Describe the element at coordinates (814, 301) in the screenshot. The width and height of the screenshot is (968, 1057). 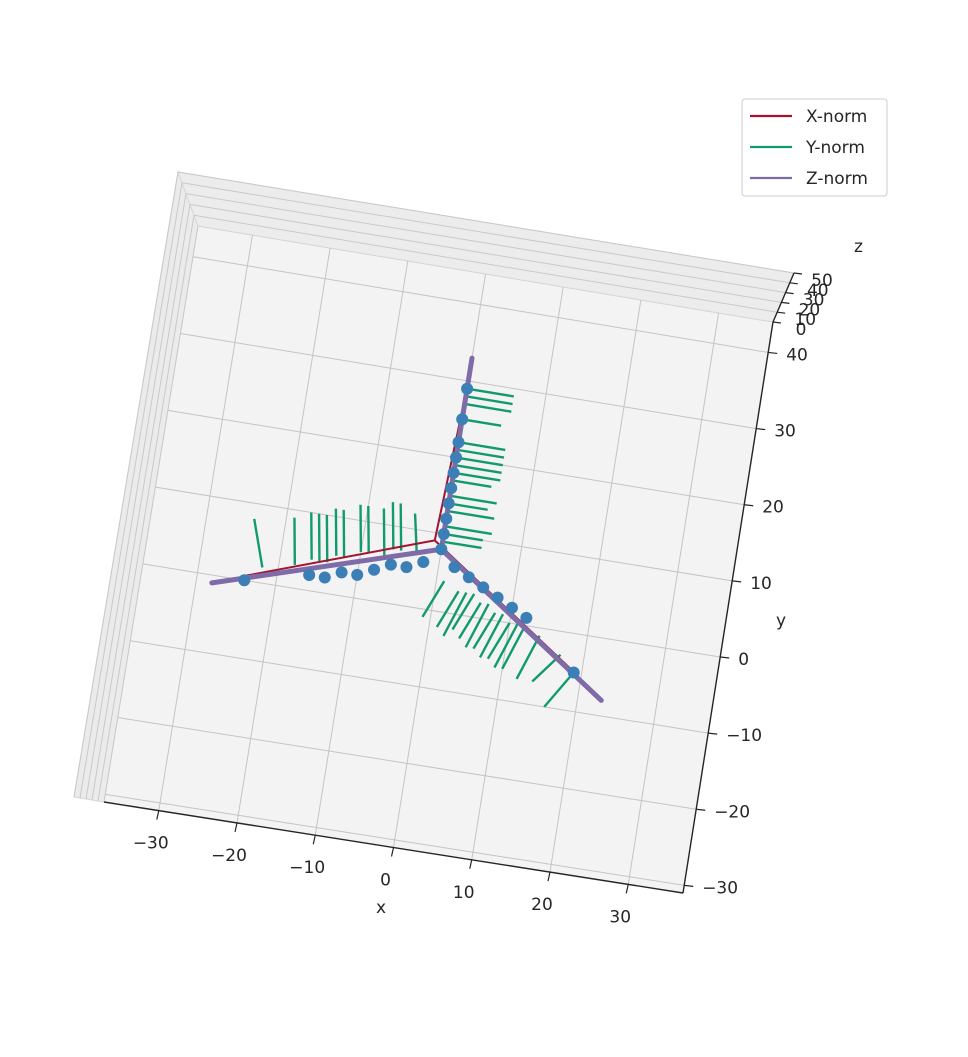
I see `z-tick-label: 30` at that location.